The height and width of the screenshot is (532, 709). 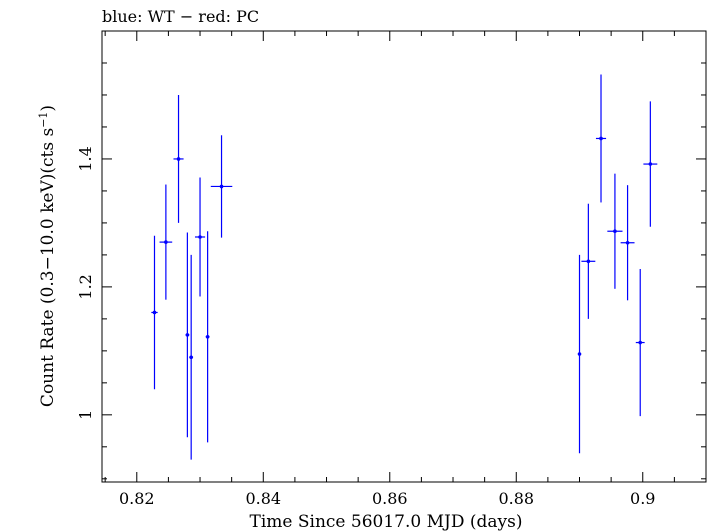 What do you see at coordinates (85, 415) in the screenshot?
I see `y-tick-label: 1` at bounding box center [85, 415].